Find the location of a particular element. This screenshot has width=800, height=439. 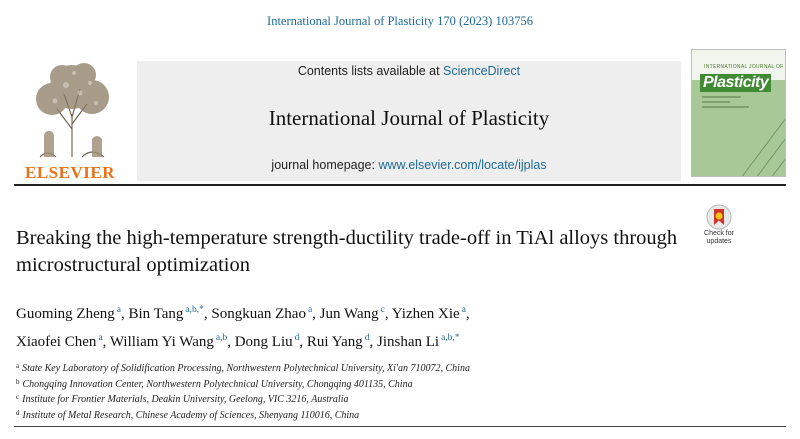

author: Guoming Zheng a is located at coordinates (68, 313).